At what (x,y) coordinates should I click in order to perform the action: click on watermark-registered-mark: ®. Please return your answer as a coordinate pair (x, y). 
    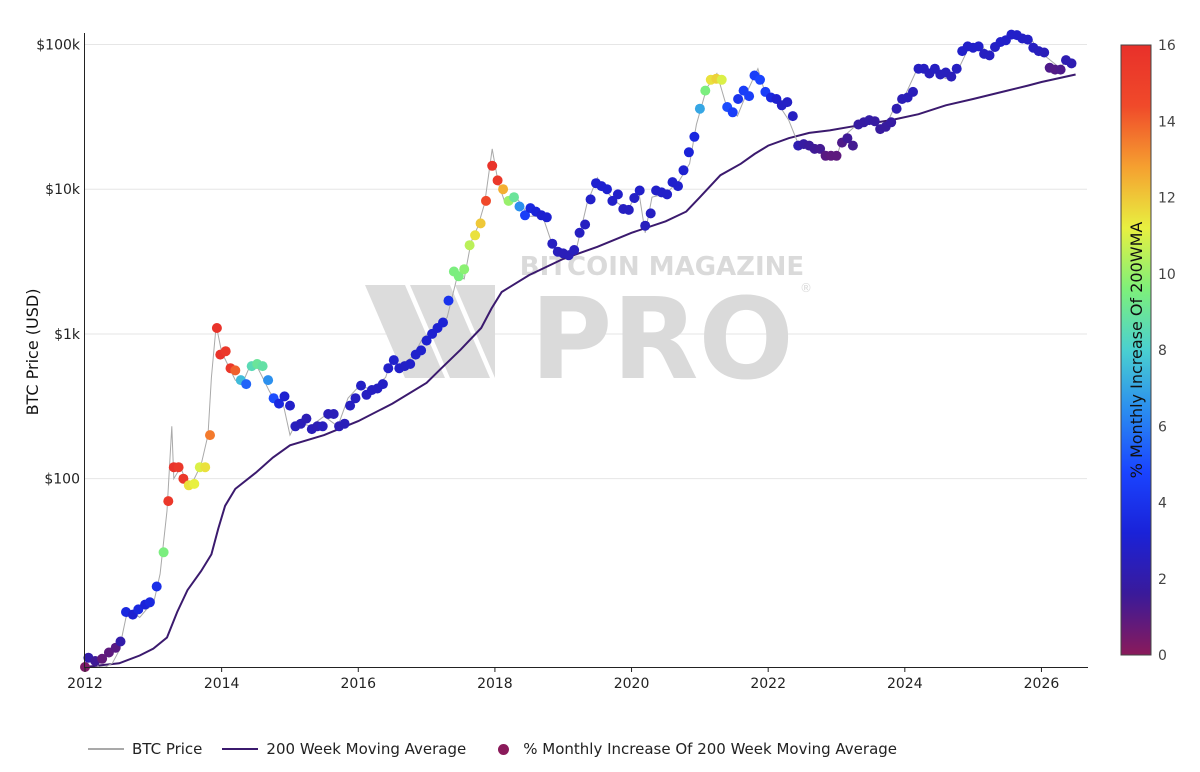
    Looking at the image, I should click on (806, 288).